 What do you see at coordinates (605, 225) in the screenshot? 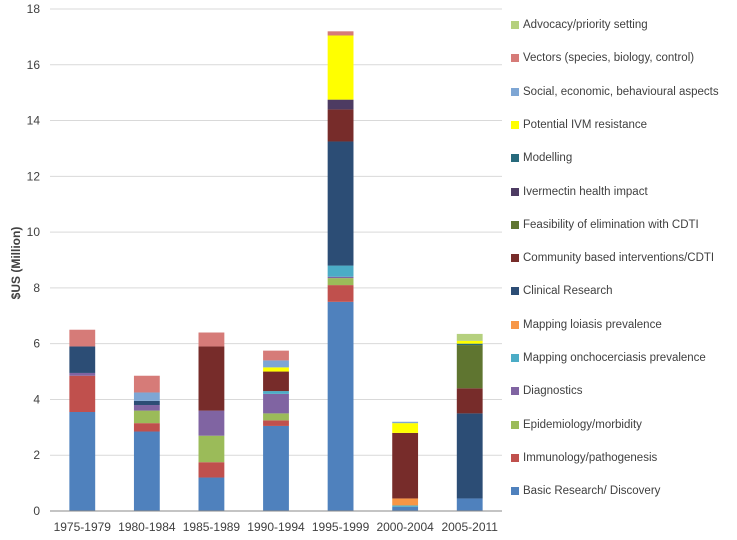
I see `legend-item: Feasibility of elimination with CDTI` at bounding box center [605, 225].